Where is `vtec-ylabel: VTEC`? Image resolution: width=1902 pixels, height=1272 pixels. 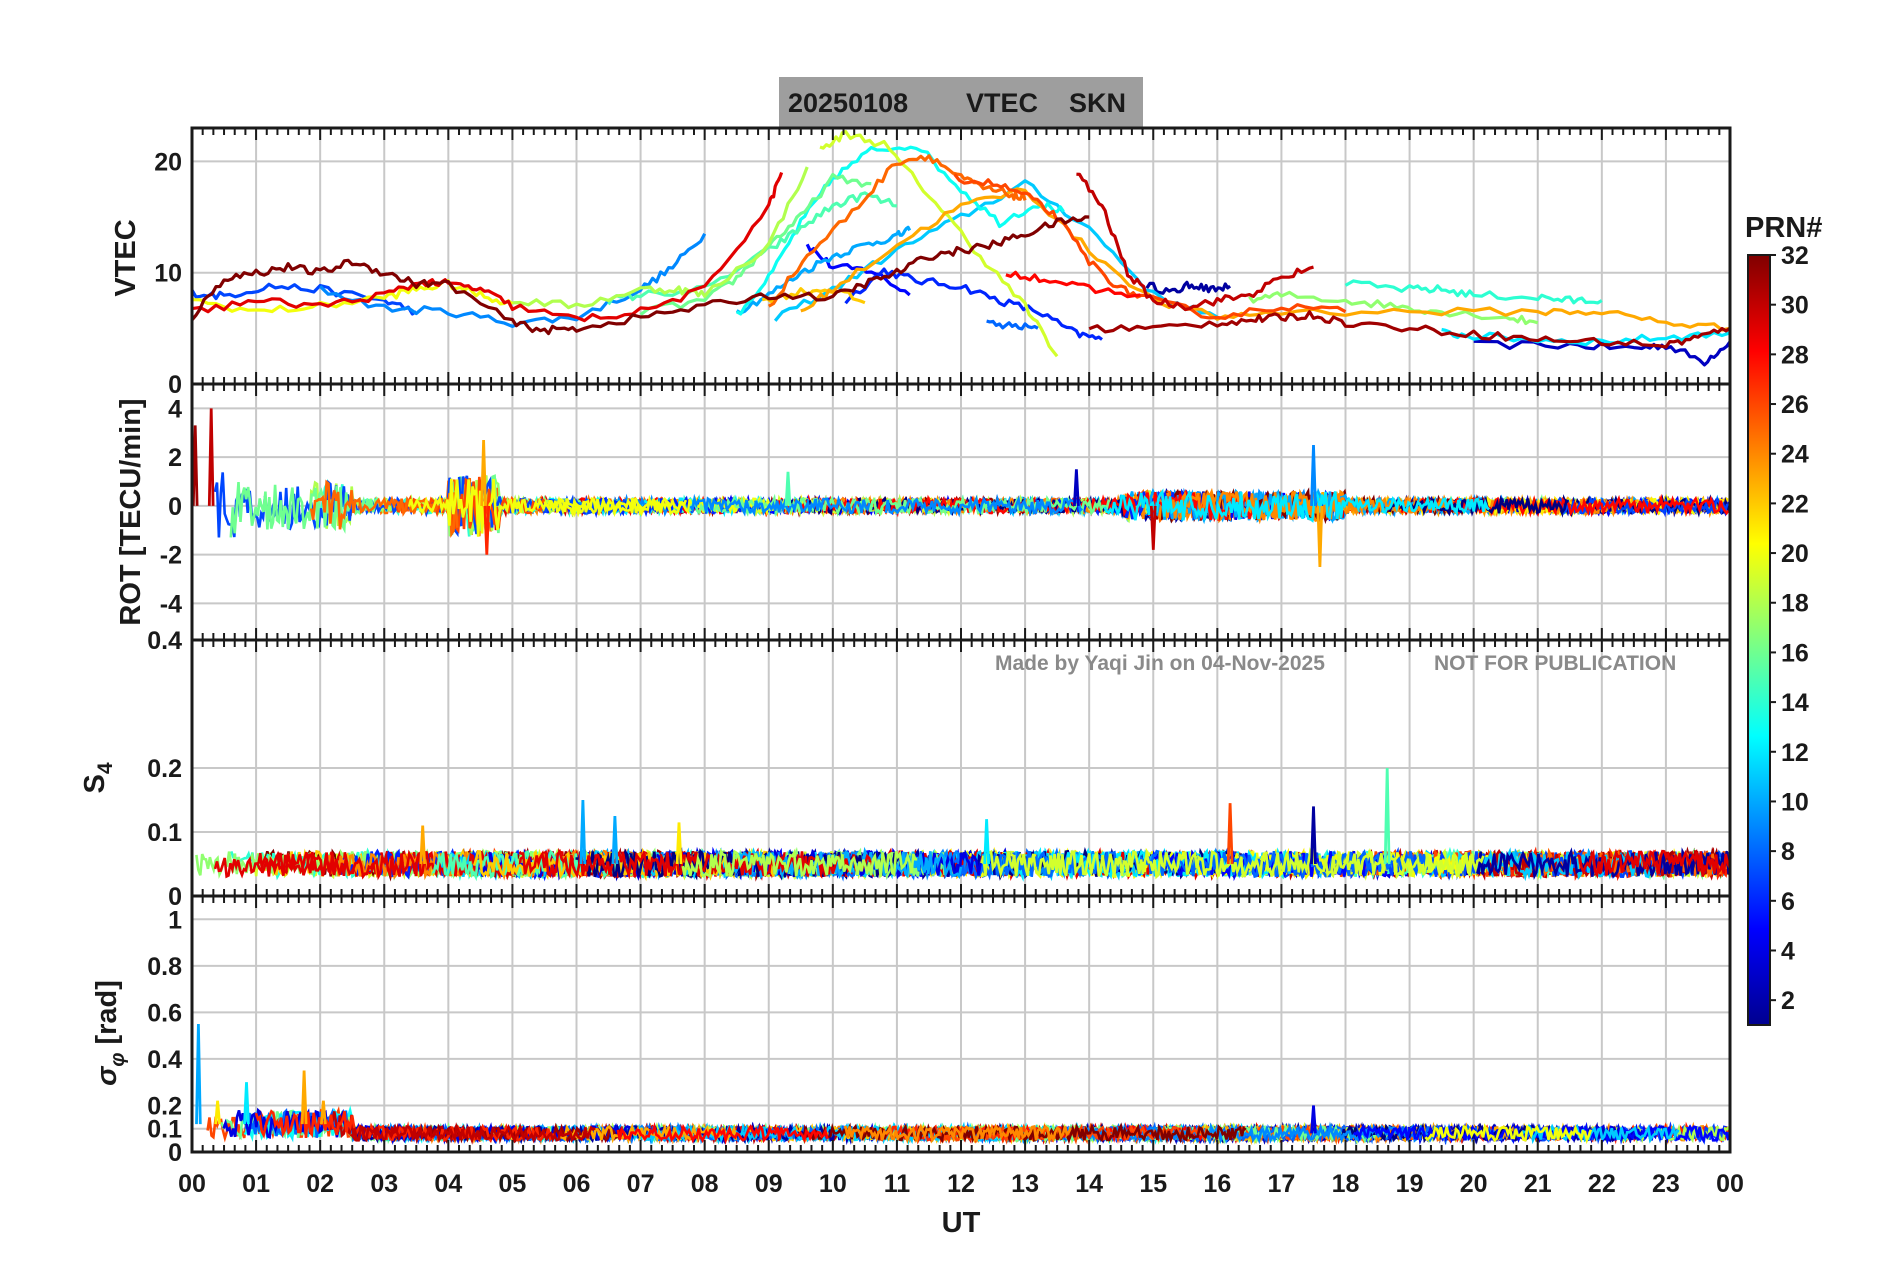
vtec-ylabel: VTEC is located at coordinates (126, 257).